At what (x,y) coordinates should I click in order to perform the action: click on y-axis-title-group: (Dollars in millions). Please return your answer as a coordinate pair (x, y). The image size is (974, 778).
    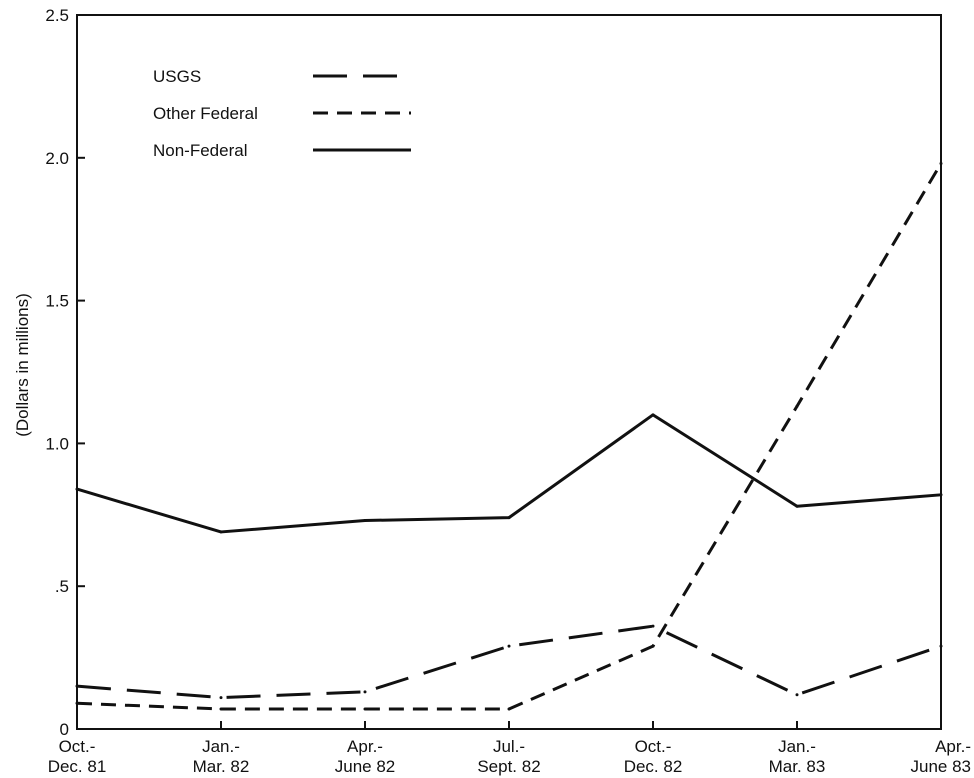
    Looking at the image, I should click on (22, 365).